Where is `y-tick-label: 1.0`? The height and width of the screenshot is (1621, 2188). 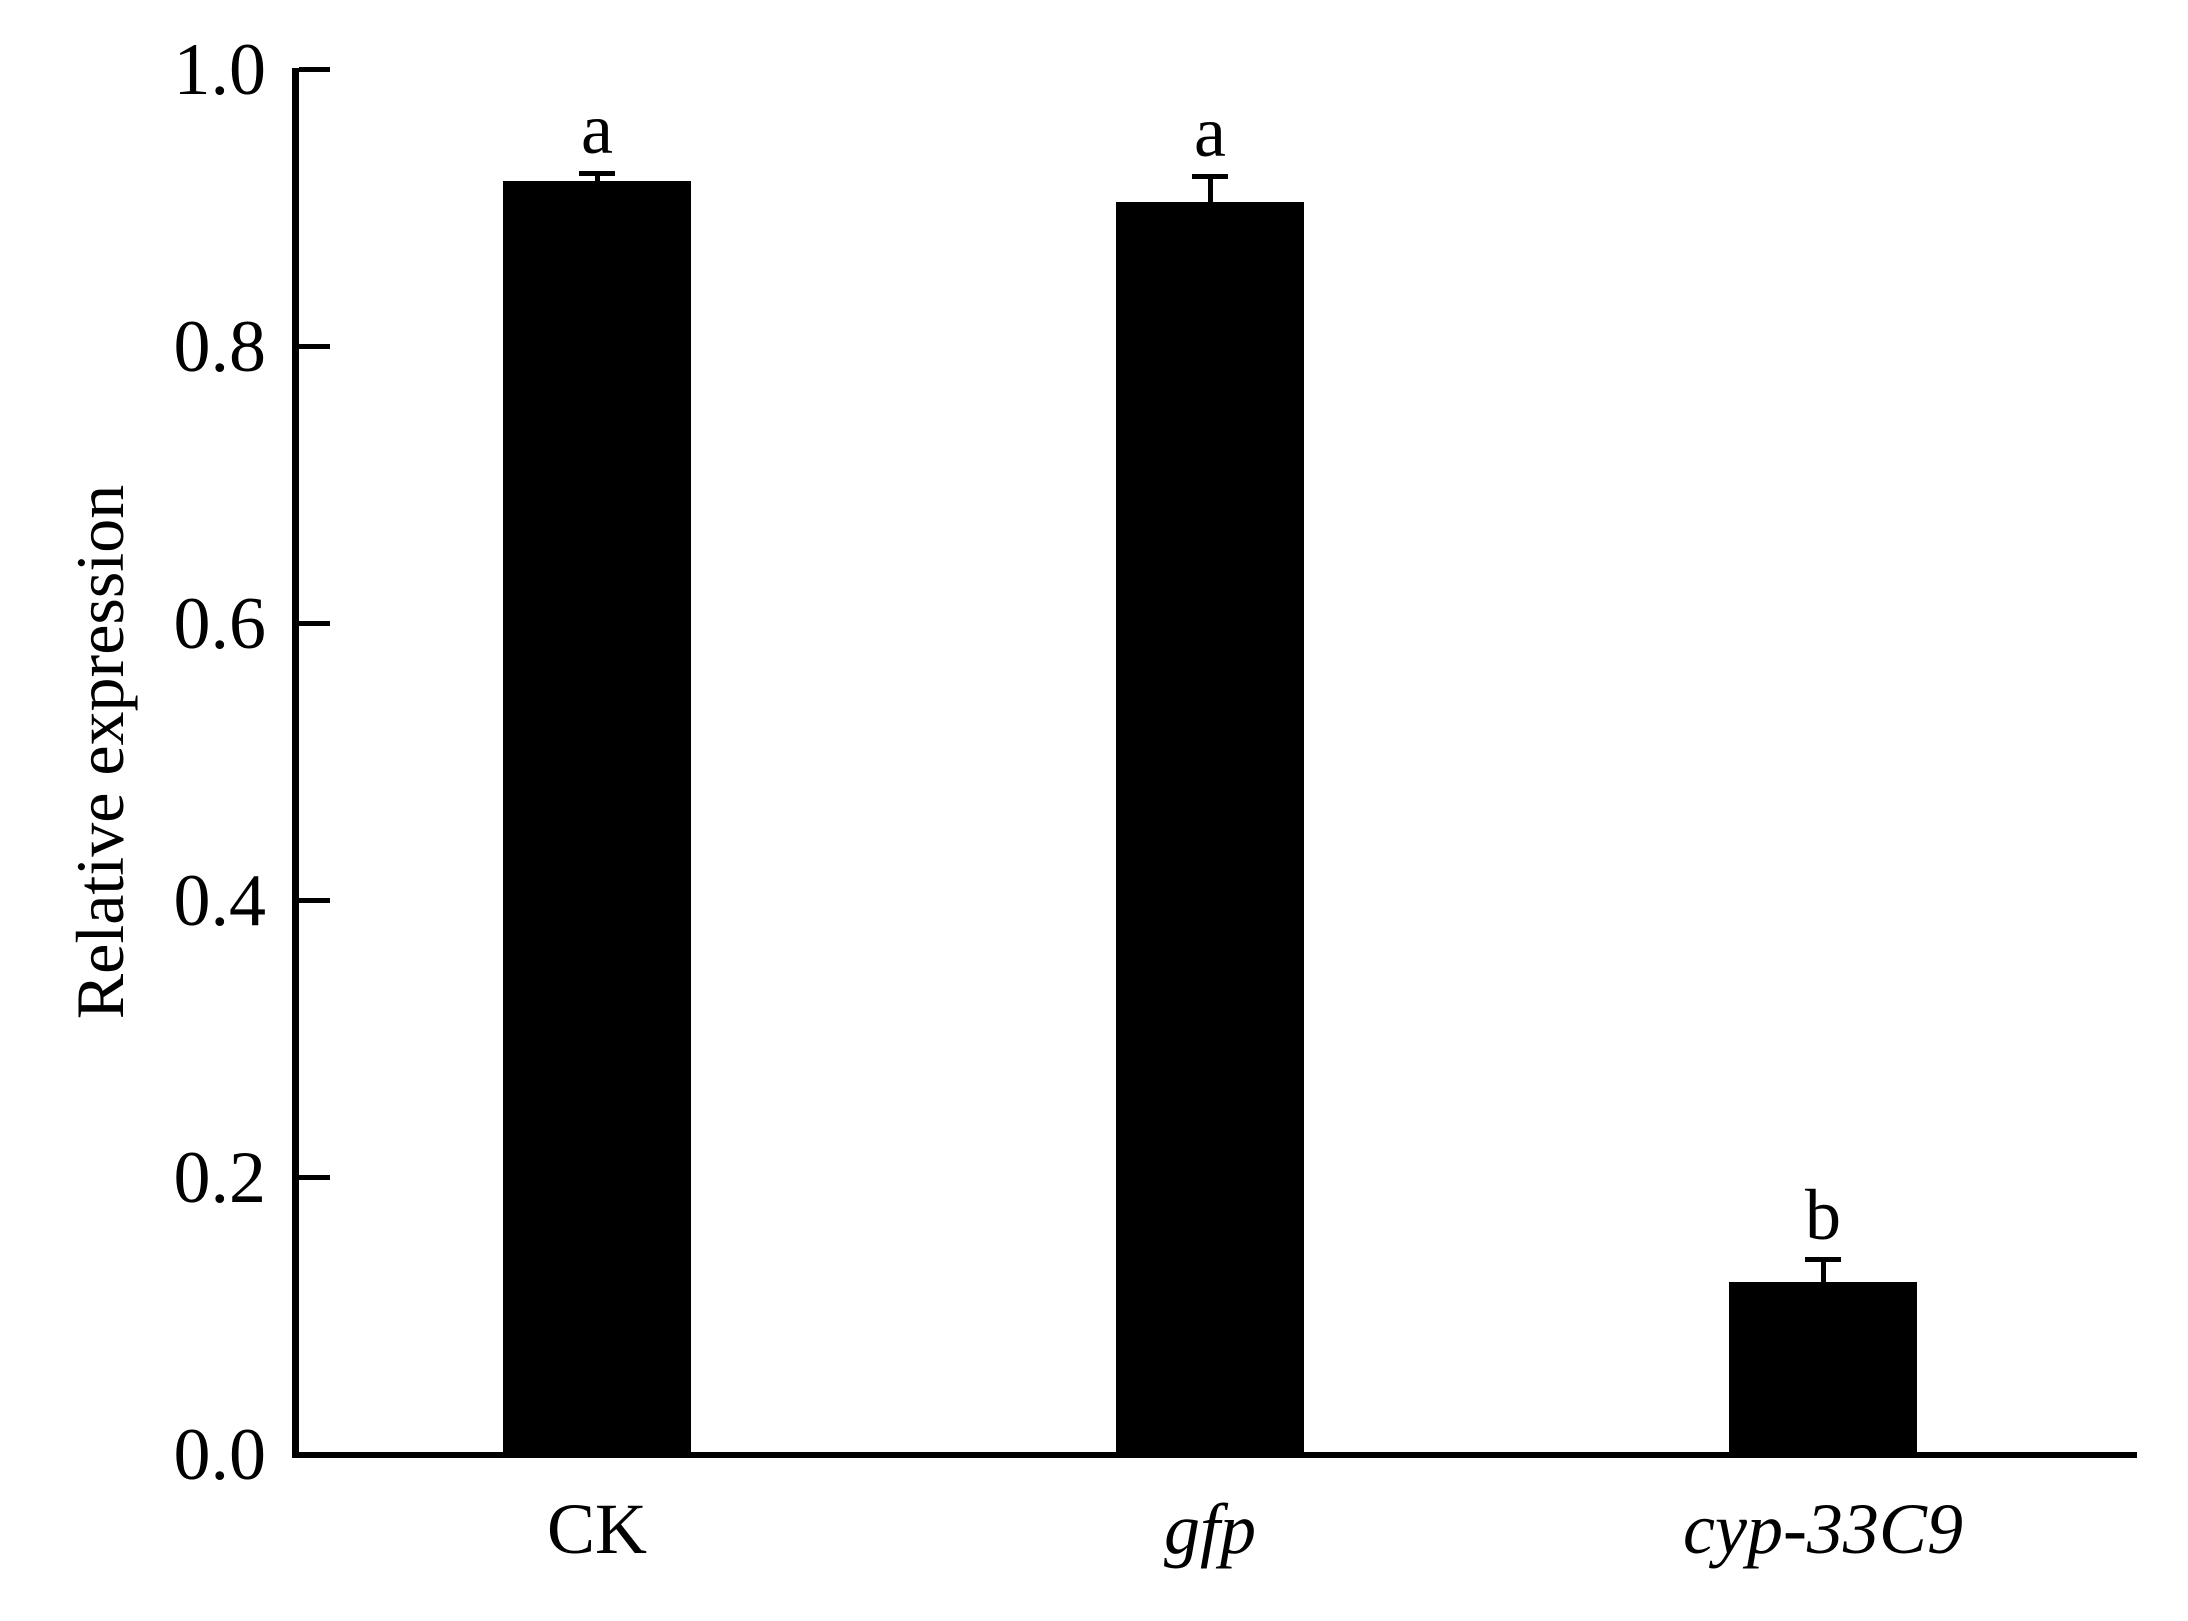 y-tick-label: 1.0 is located at coordinates (220, 70).